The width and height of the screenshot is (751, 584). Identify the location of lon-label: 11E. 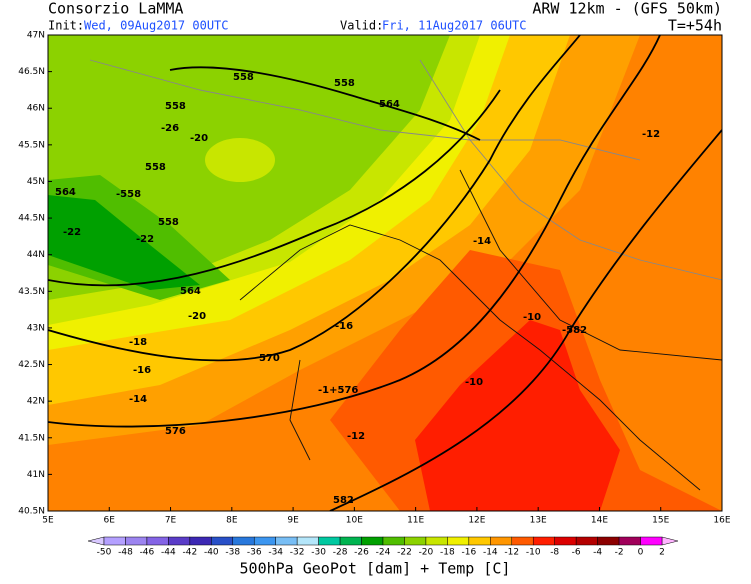
(415, 521).